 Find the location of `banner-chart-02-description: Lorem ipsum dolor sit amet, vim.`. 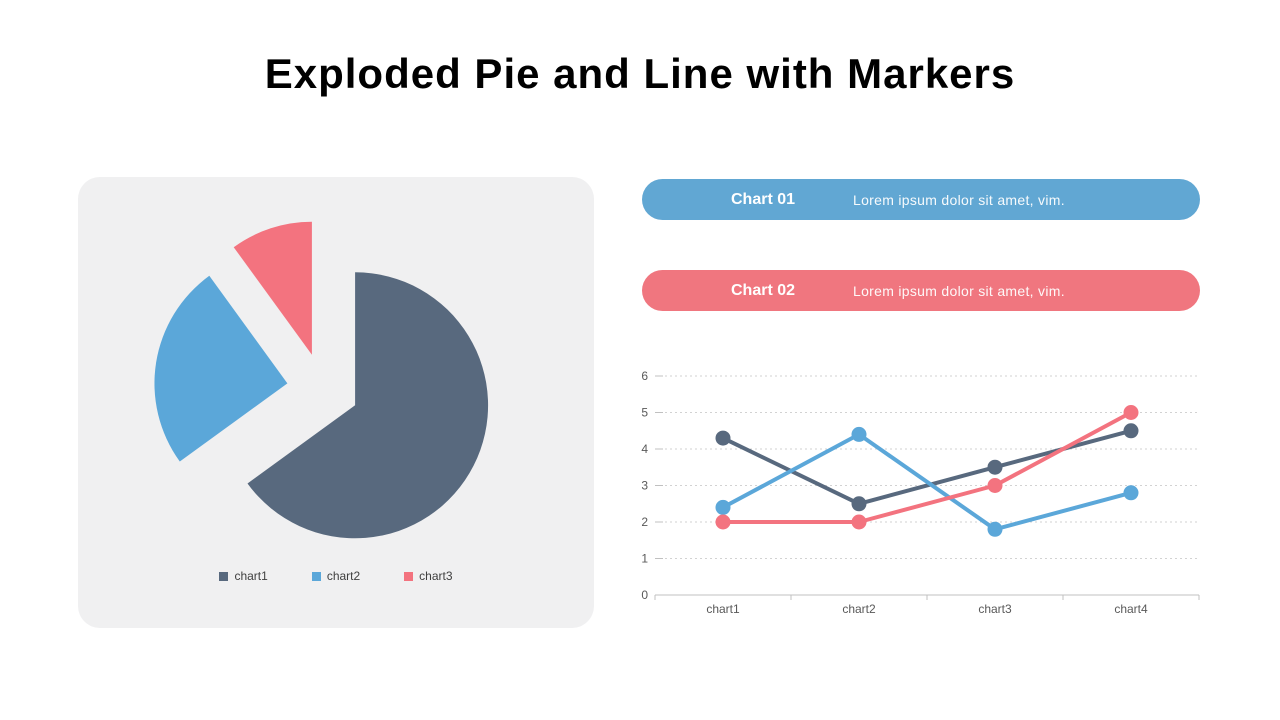

banner-chart-02-description: Lorem ipsum dolor sit amet, vim. is located at coordinates (959, 290).